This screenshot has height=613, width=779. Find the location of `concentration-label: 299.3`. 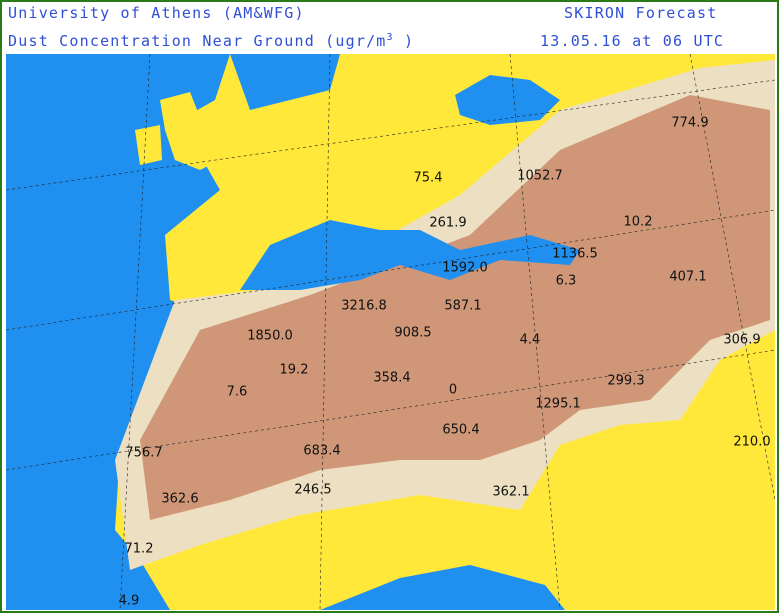

concentration-label: 299.3 is located at coordinates (625, 381).